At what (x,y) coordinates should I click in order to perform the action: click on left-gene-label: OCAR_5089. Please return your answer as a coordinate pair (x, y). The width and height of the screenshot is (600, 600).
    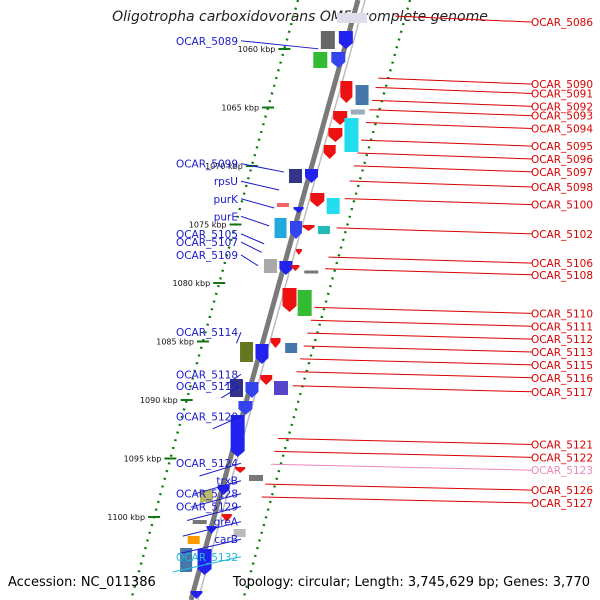
    Looking at the image, I should click on (207, 42).